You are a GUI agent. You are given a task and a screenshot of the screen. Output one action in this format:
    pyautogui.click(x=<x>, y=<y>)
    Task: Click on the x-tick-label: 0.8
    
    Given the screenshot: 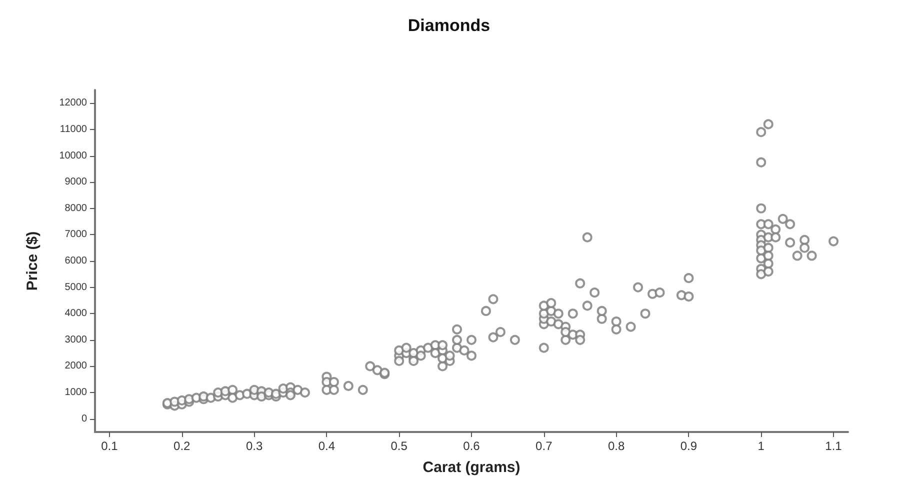 What is the action you would take?
    pyautogui.click(x=616, y=446)
    